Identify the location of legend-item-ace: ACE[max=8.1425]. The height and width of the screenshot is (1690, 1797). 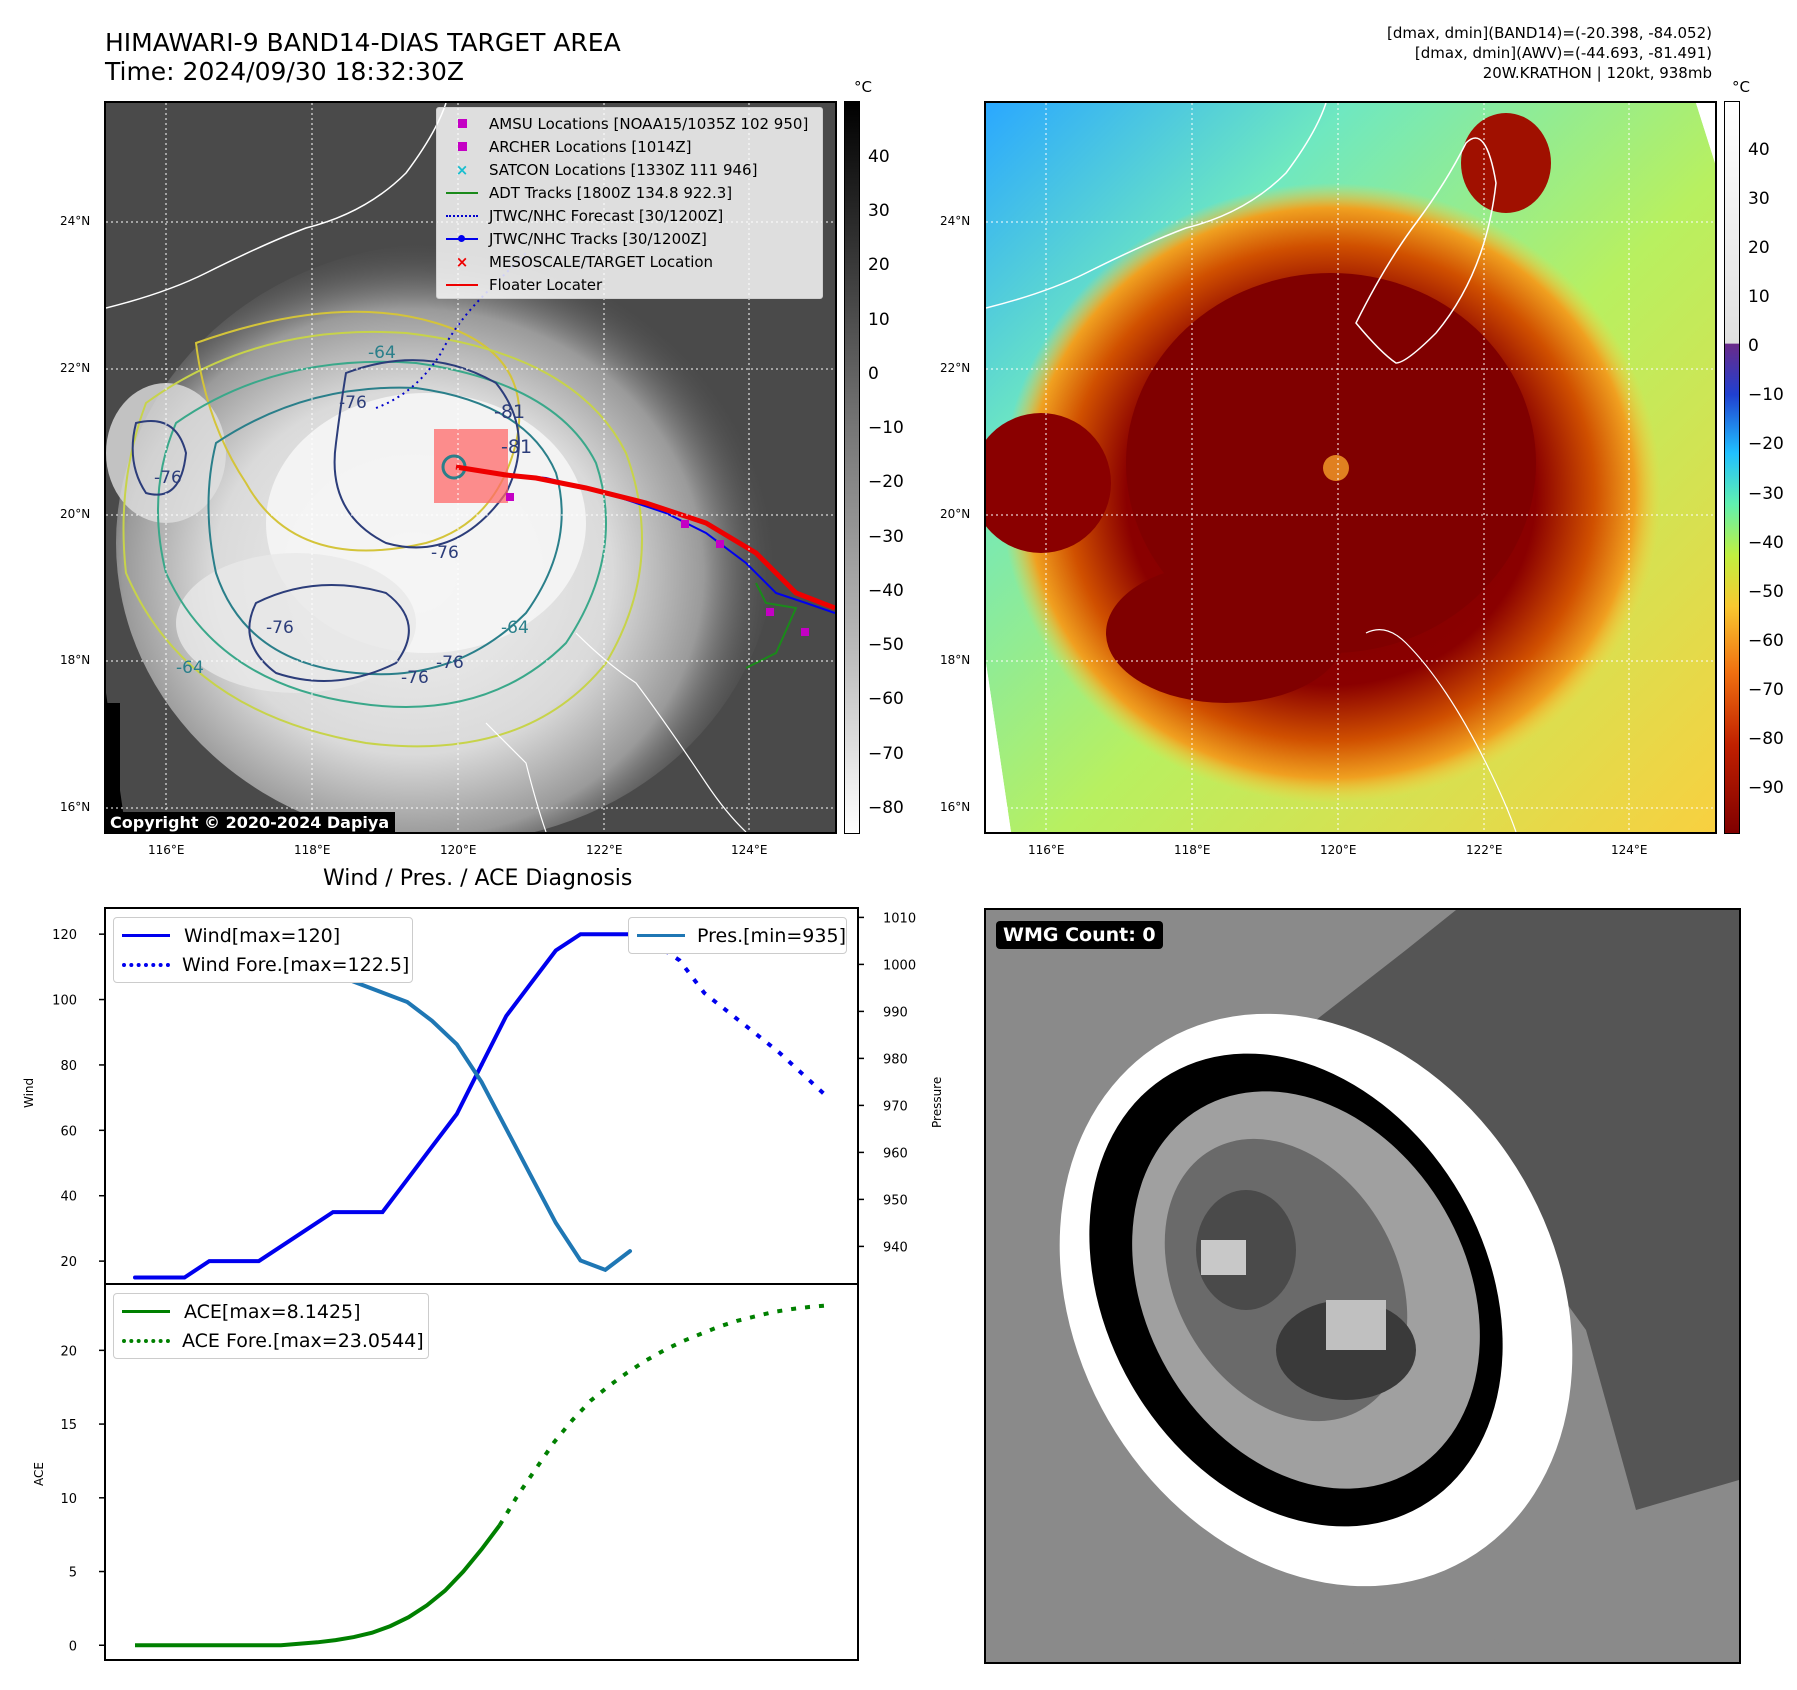
(271, 1311).